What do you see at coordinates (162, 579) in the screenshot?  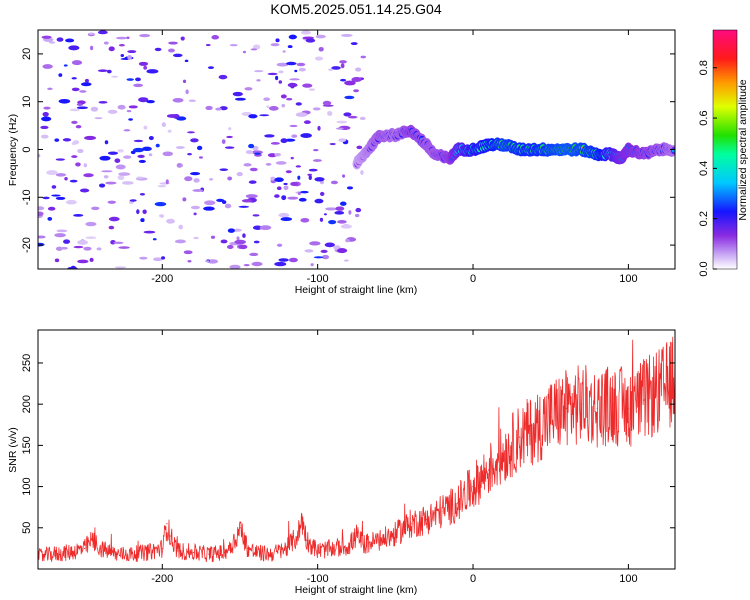 I see `snr-x-tick-label: -200` at bounding box center [162, 579].